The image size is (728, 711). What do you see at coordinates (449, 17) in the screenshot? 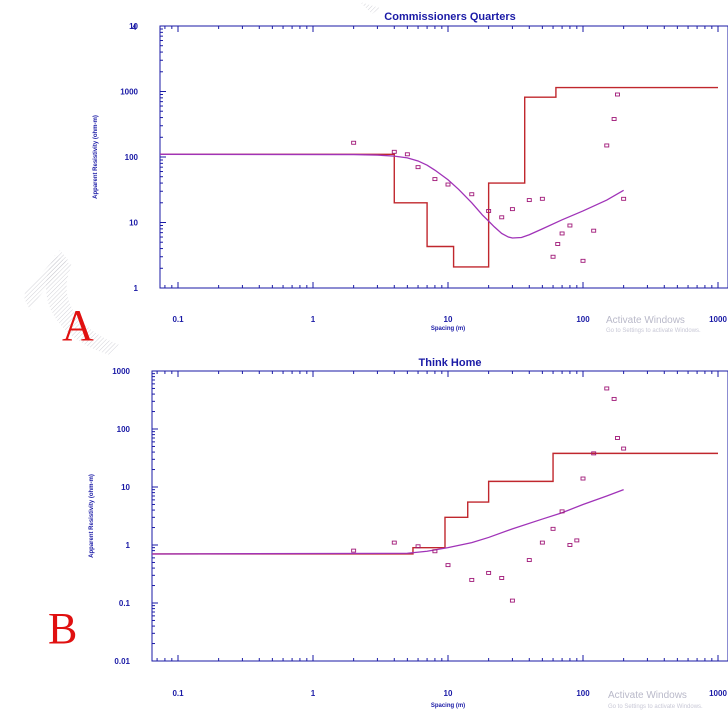
I see `chart-title: Commissioners Quarters` at bounding box center [449, 17].